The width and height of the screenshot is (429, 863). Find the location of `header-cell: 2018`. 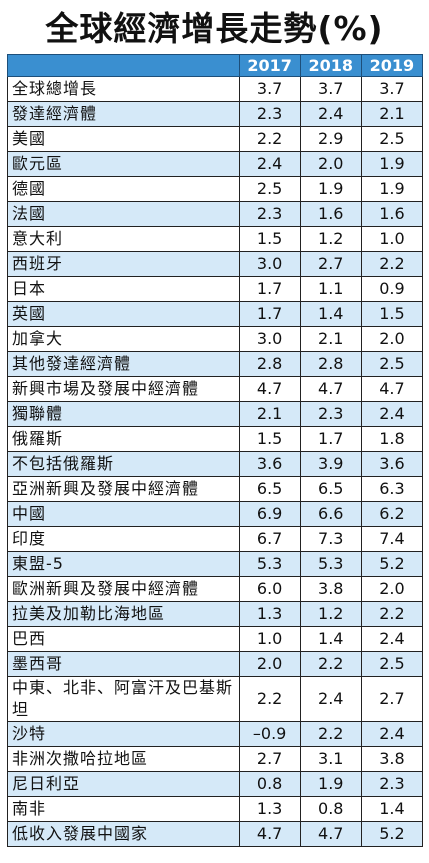

header-cell: 2018 is located at coordinates (330, 65).